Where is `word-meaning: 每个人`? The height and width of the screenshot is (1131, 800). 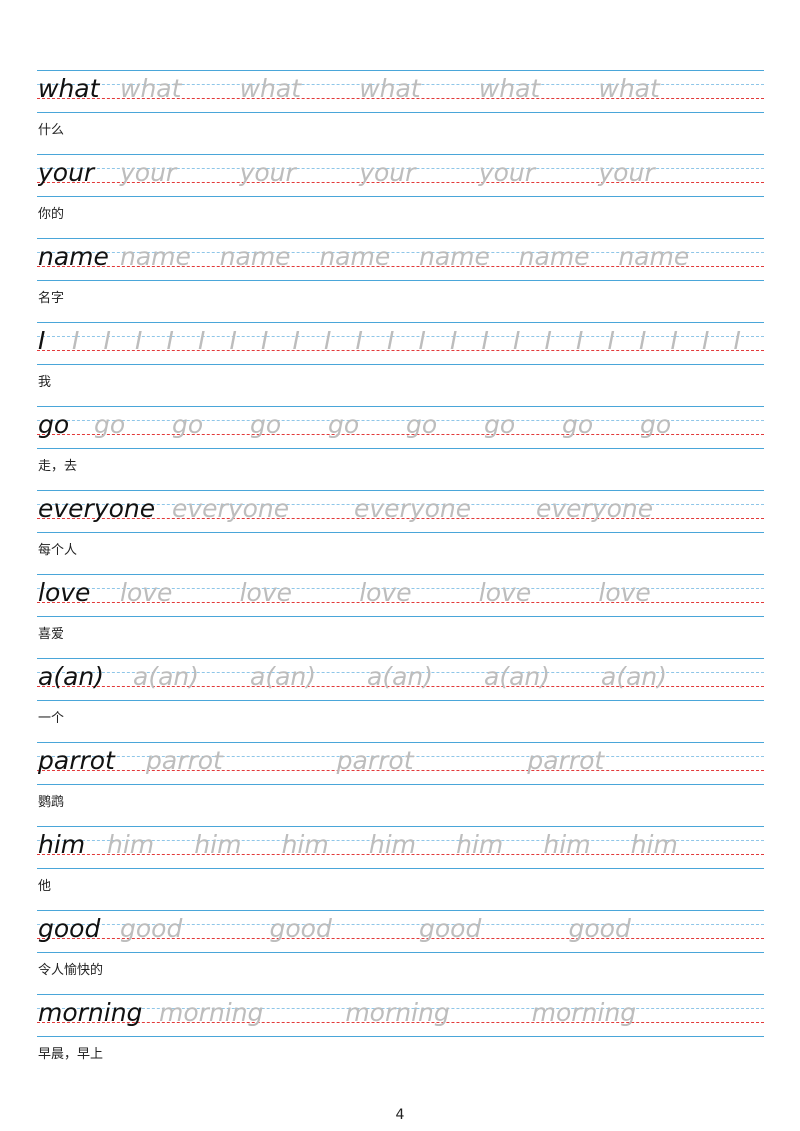 word-meaning: 每个人 is located at coordinates (58, 550).